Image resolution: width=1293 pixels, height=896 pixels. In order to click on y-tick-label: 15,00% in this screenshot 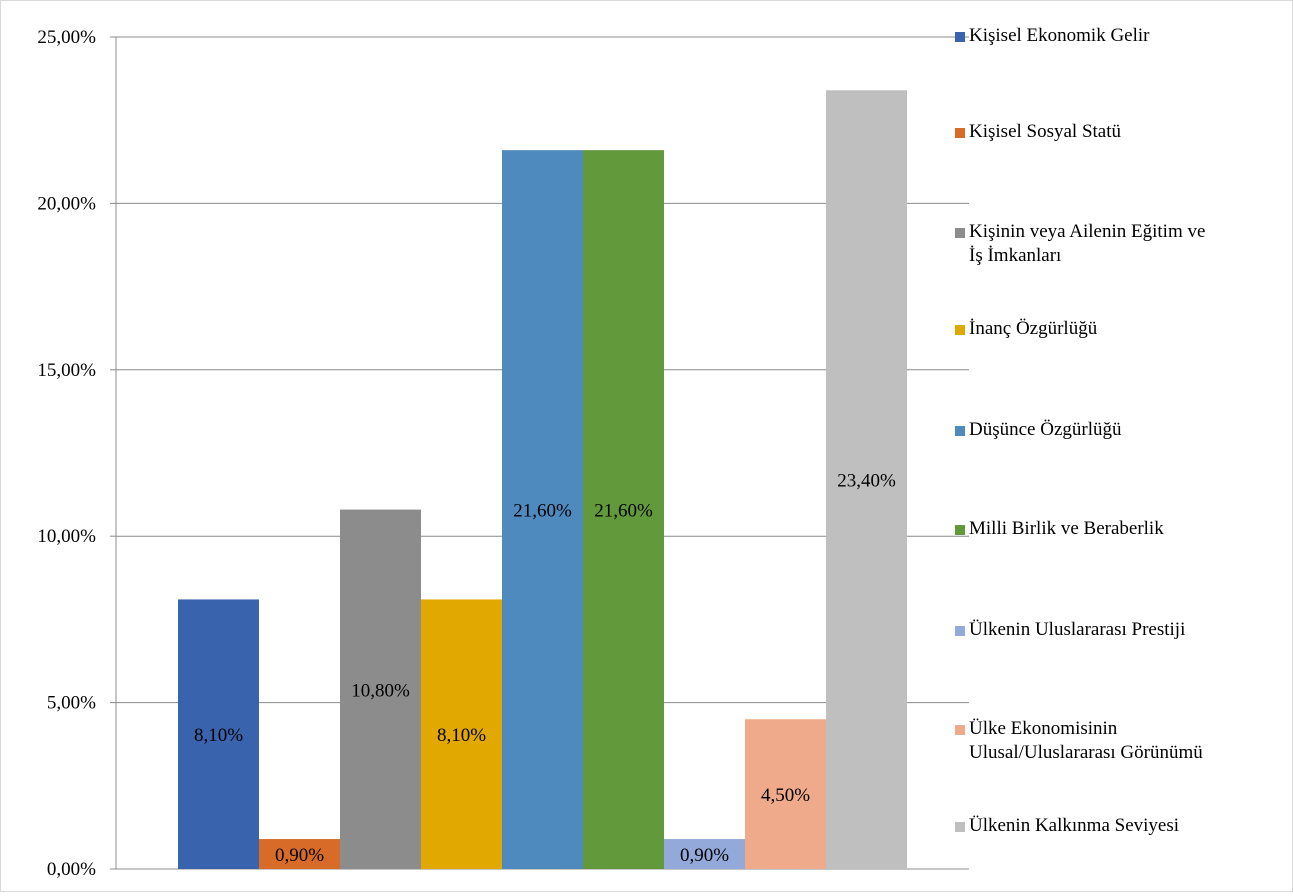, I will do `click(66, 370)`.